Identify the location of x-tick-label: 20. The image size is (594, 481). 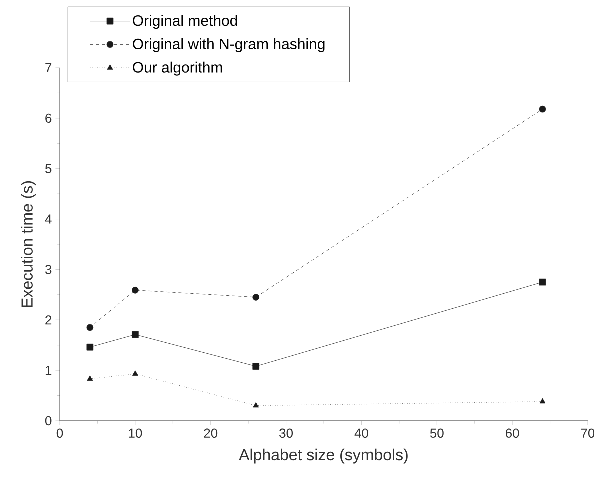
(211, 433).